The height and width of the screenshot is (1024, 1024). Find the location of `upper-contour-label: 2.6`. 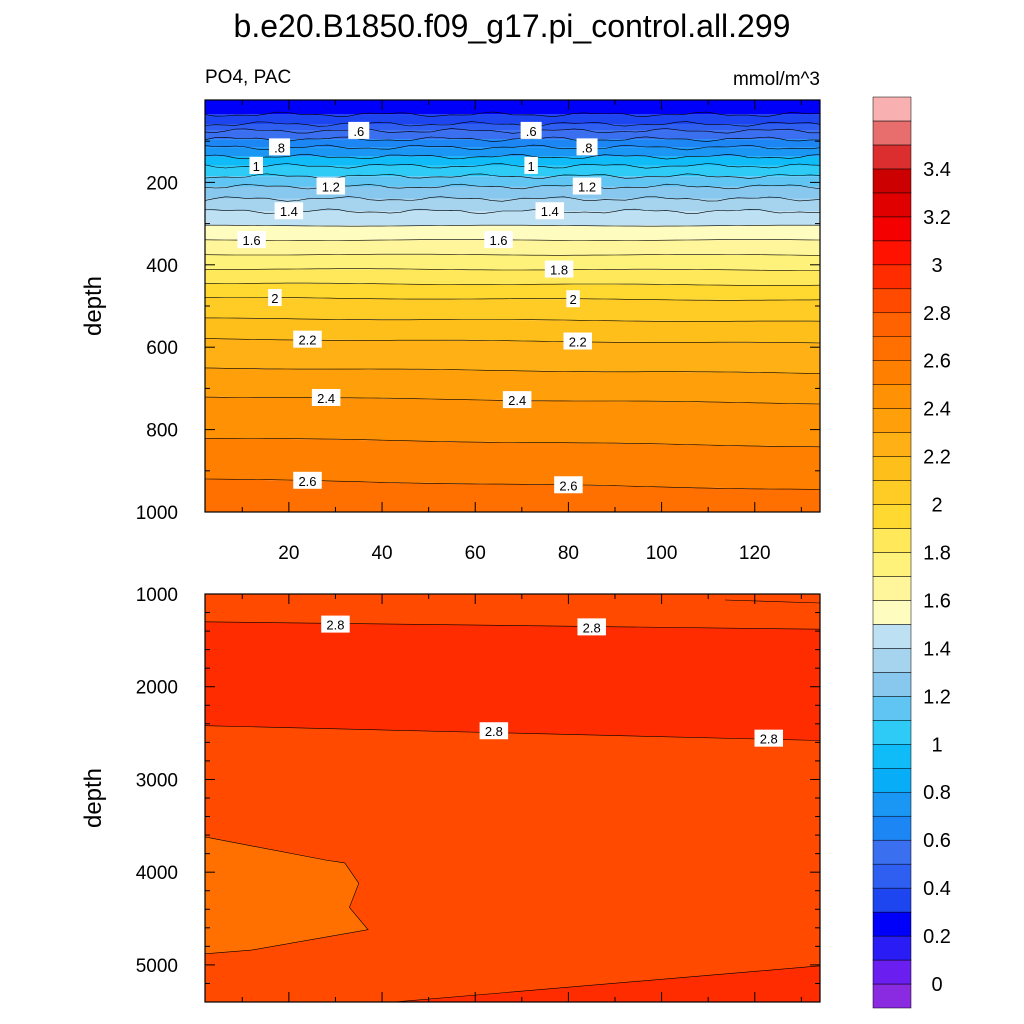

upper-contour-label: 2.6 is located at coordinates (307, 480).